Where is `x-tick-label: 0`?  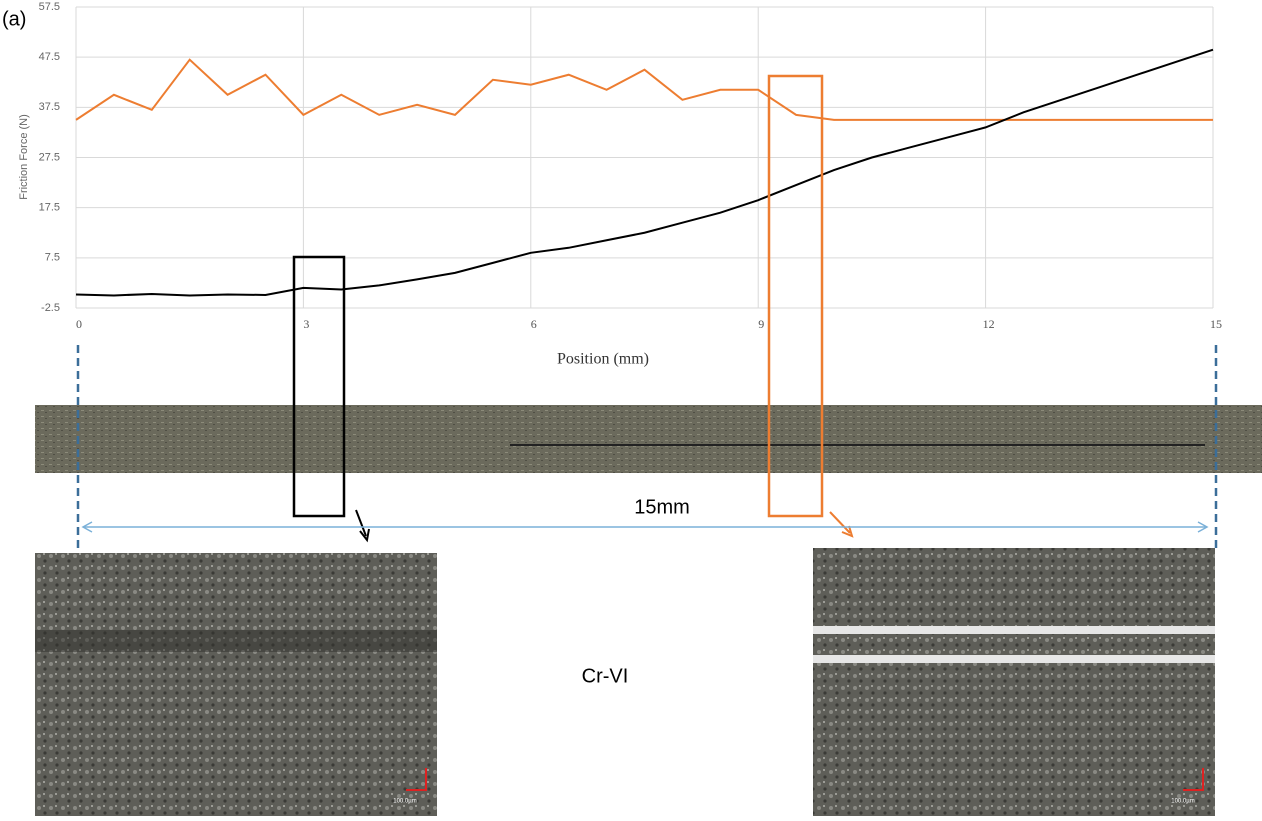 x-tick-label: 0 is located at coordinates (79, 324).